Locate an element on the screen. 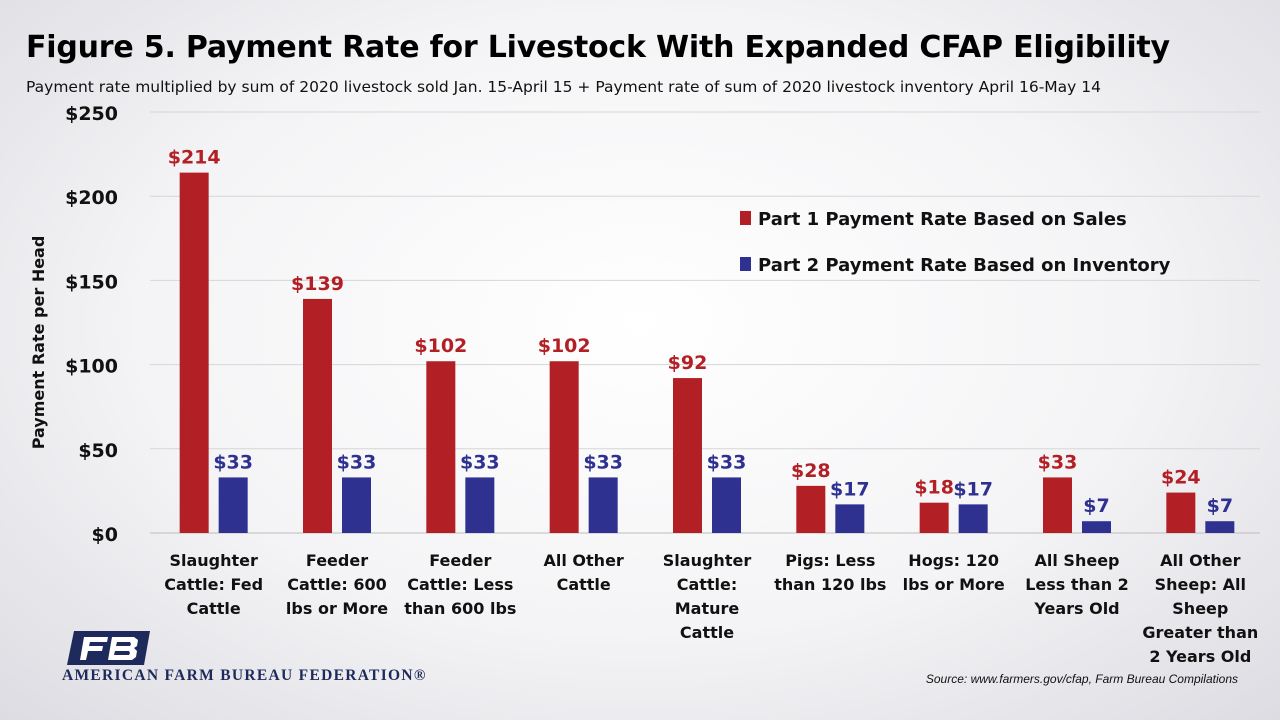  legend-swatch-part2 is located at coordinates (745, 264).